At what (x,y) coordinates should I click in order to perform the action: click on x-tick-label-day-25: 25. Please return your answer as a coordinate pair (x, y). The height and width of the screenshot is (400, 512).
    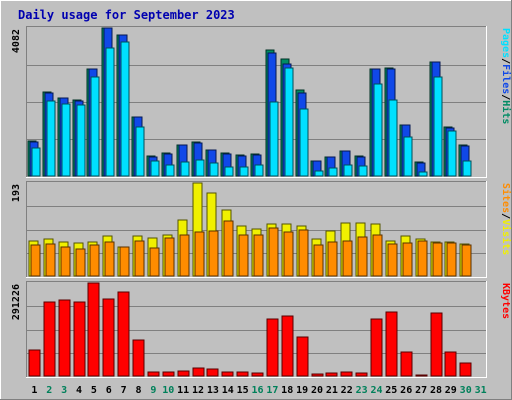
    Looking at the image, I should click on (391, 390).